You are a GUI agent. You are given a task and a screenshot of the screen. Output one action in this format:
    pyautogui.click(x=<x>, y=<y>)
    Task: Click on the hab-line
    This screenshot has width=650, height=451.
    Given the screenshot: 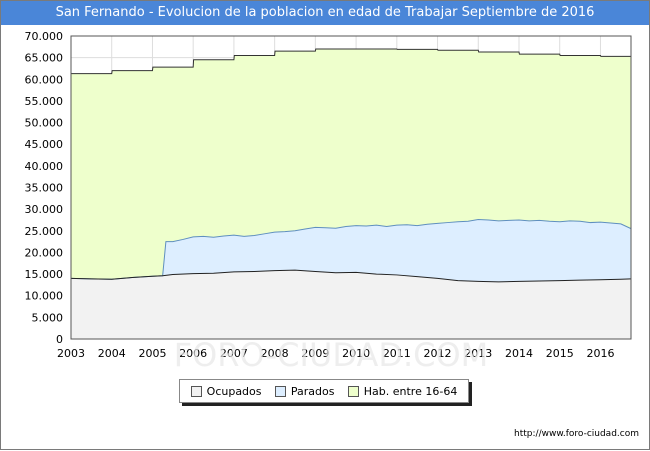 What is the action you would take?
    pyautogui.click(x=351, y=61)
    